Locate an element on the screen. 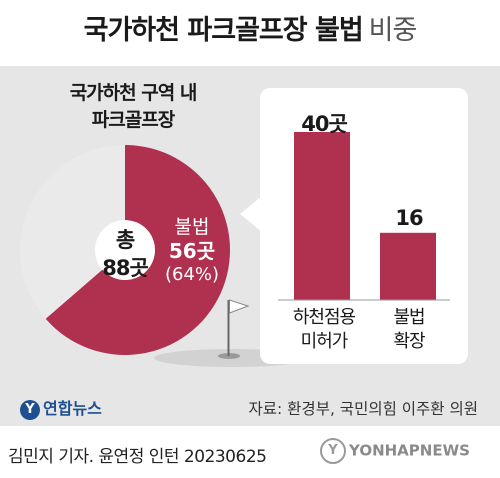 This screenshot has width=500, height=478. slice-name: 불법 is located at coordinates (192, 227).